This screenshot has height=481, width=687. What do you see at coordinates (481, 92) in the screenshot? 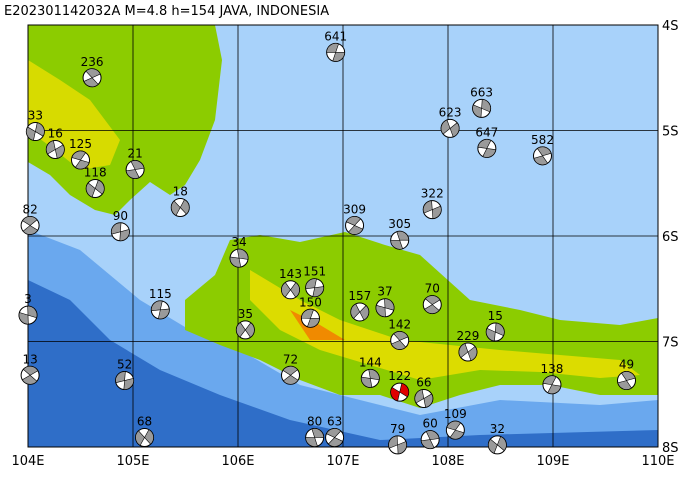
I see `depth-label: 663` at bounding box center [481, 92].